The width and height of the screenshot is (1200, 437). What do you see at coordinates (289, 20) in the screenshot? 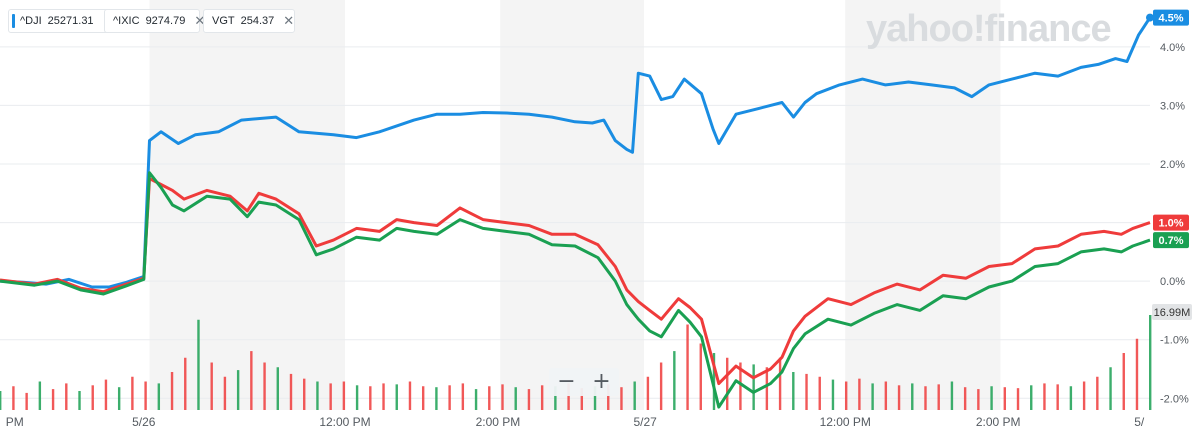
I see `vgt-close-icon: ✕` at bounding box center [289, 20].